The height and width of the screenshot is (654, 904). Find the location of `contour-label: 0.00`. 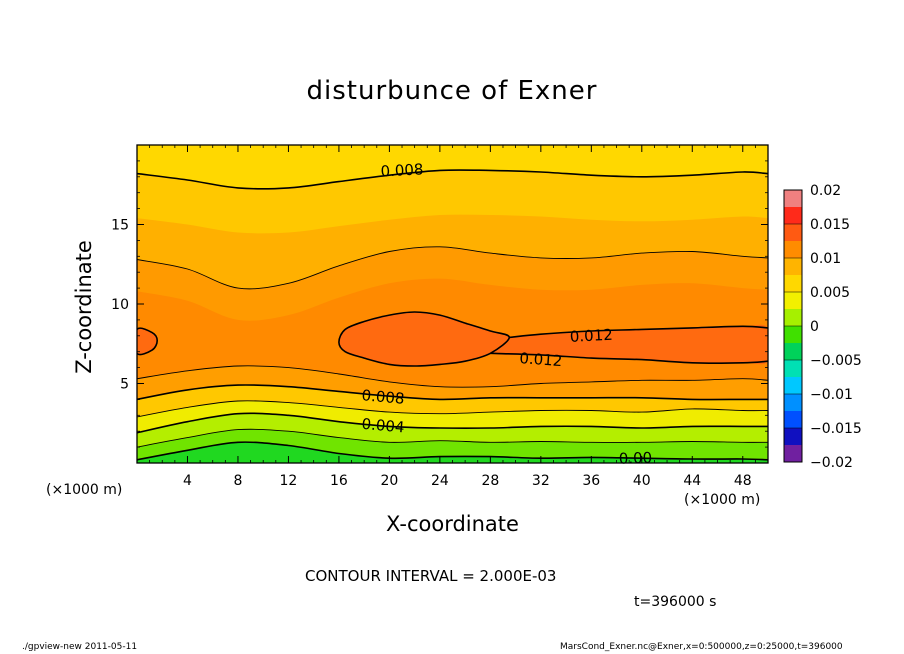

contour-label: 0.00 is located at coordinates (635, 458).